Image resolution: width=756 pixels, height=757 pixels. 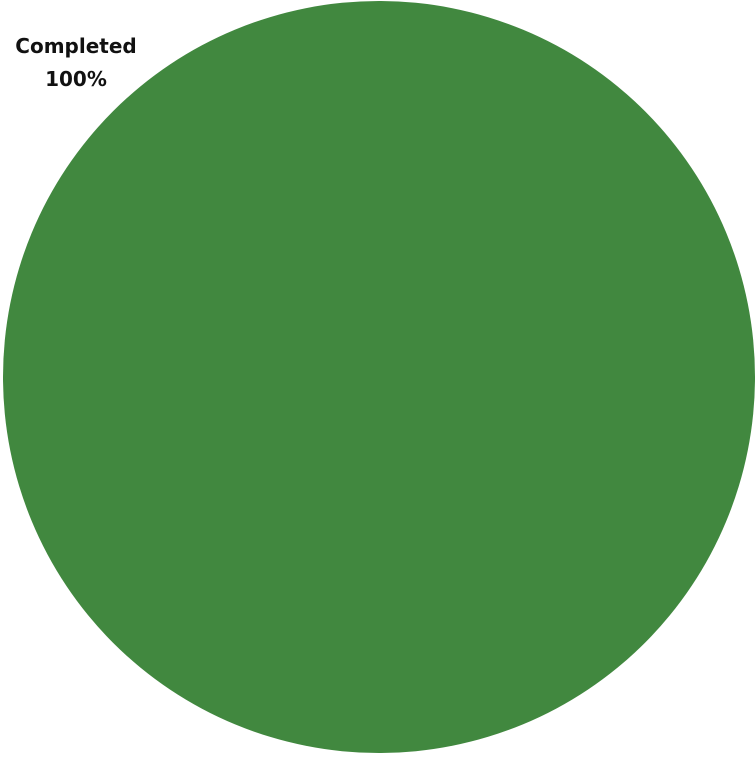 I want to click on slice-percent-completed: 100%, so click(x=76, y=79).